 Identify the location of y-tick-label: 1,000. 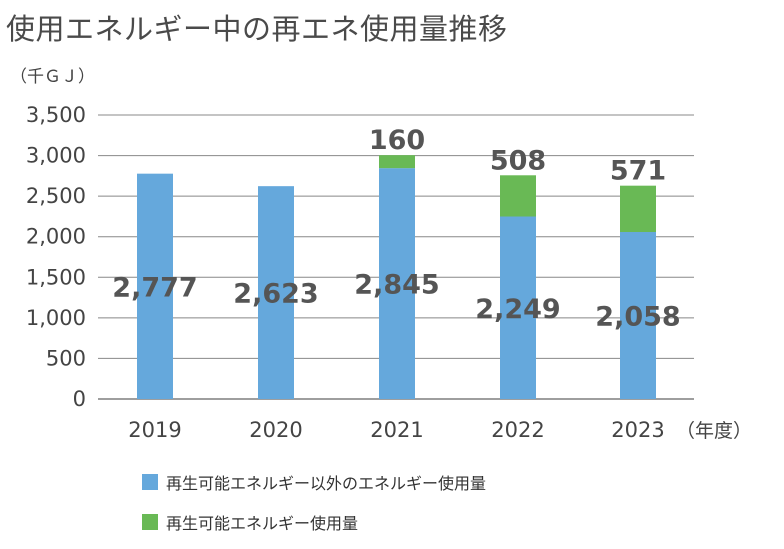
(56, 318).